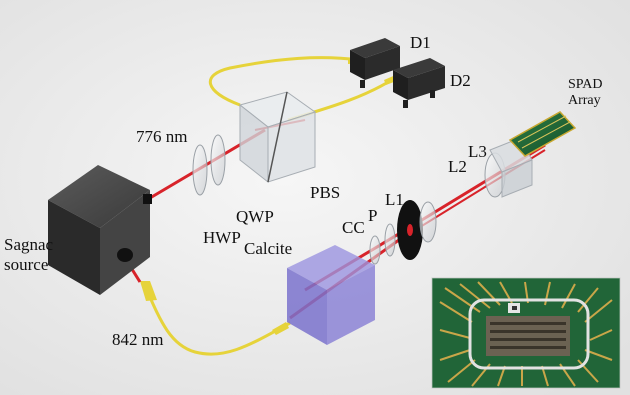 Image resolution: width=630 pixels, height=395 pixels. What do you see at coordinates (390, 240) in the screenshot?
I see `p-plate` at bounding box center [390, 240].